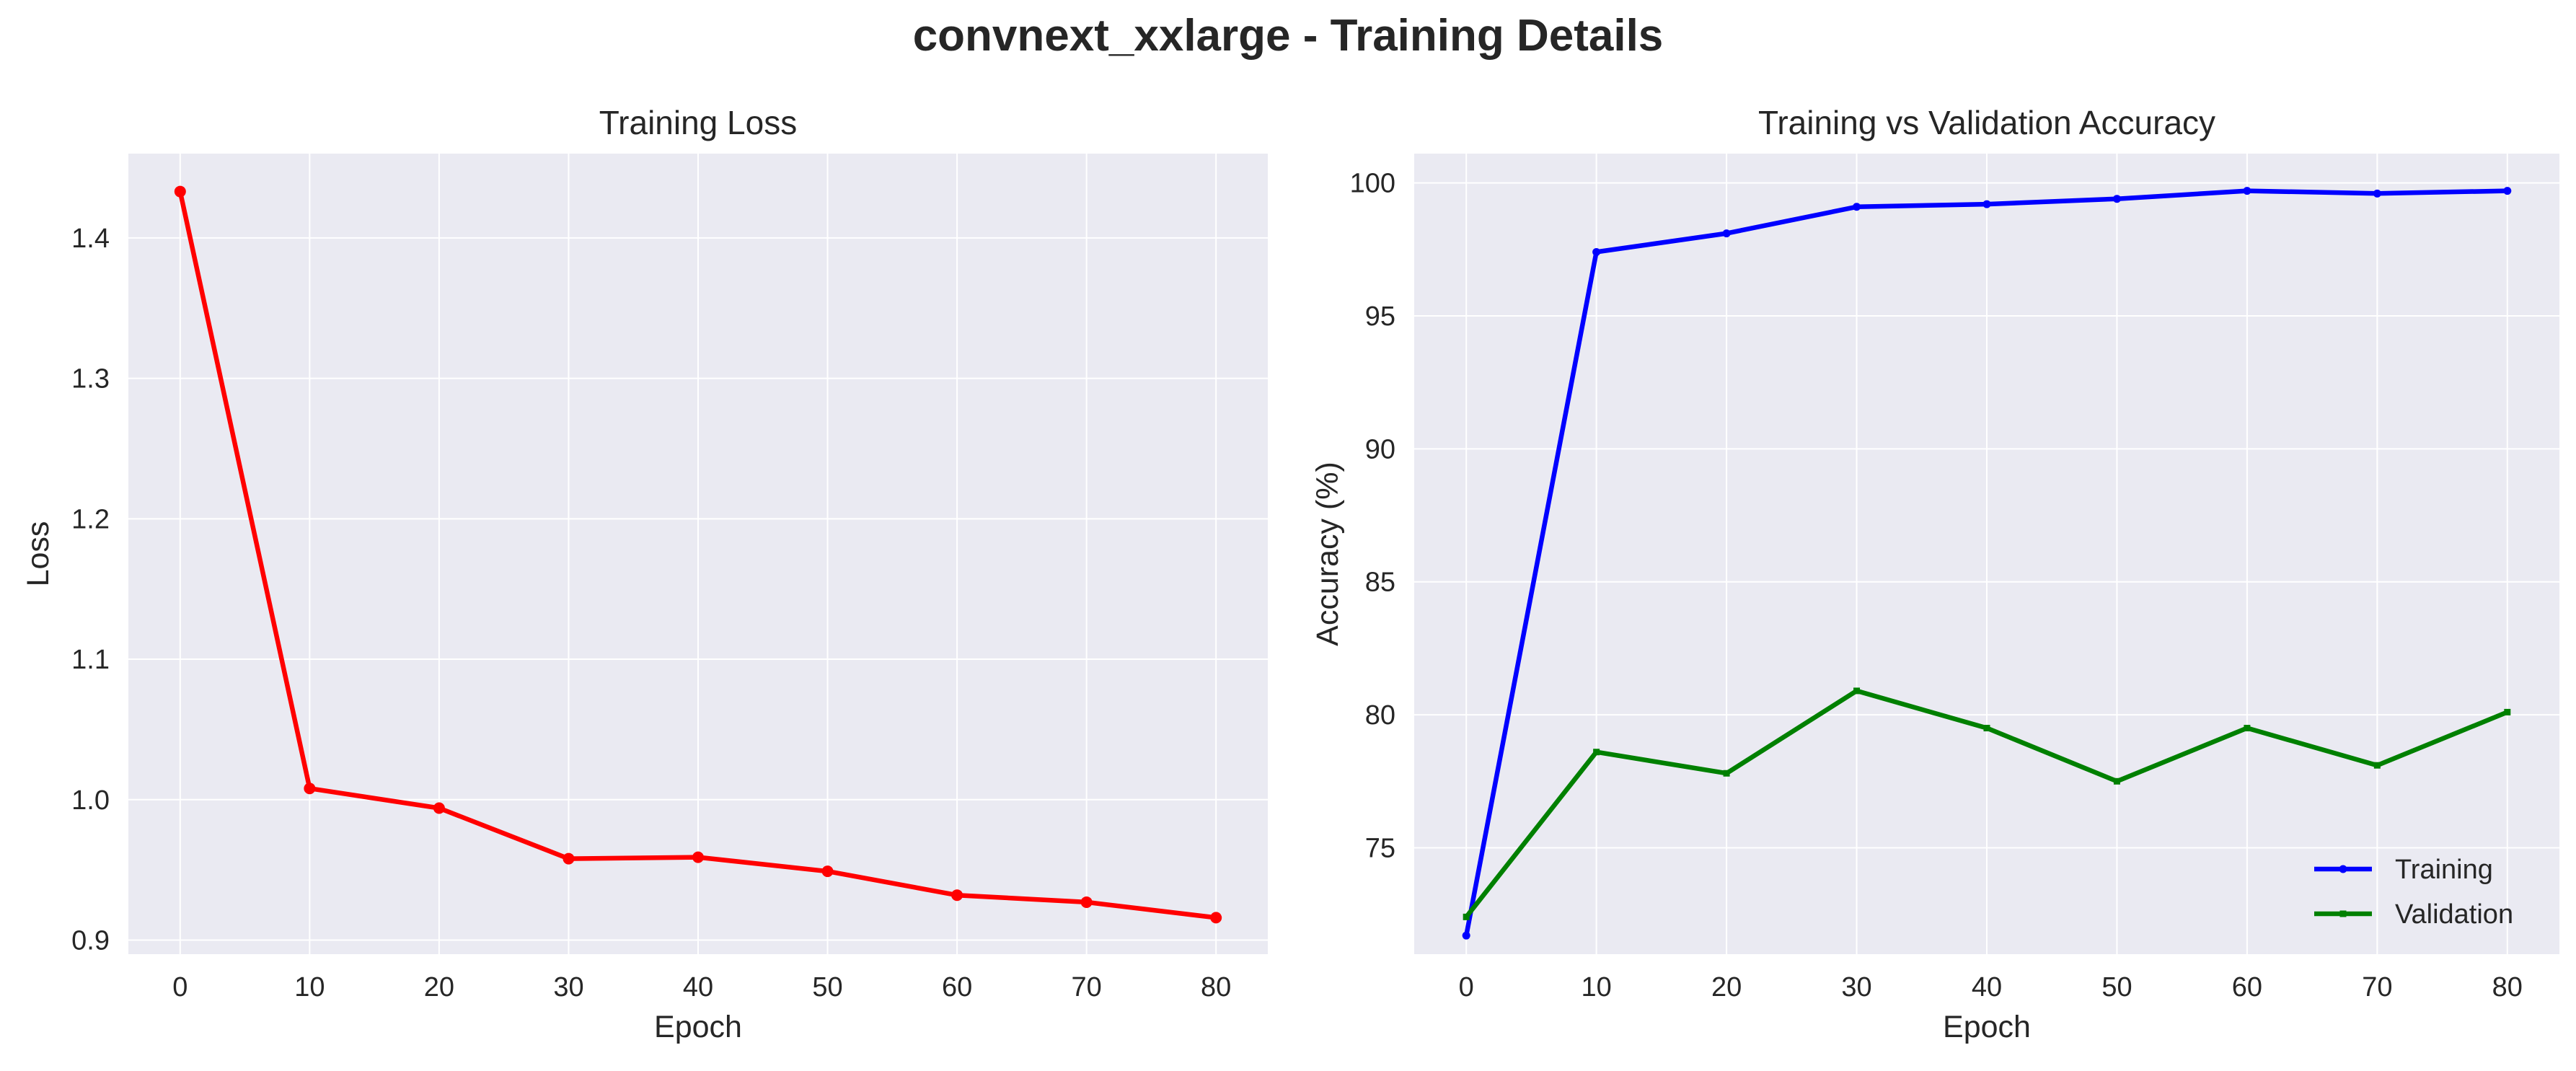 This screenshot has height=1071, width=2576. What do you see at coordinates (698, 987) in the screenshot?
I see `chart-1-x-tick-label: 40` at bounding box center [698, 987].